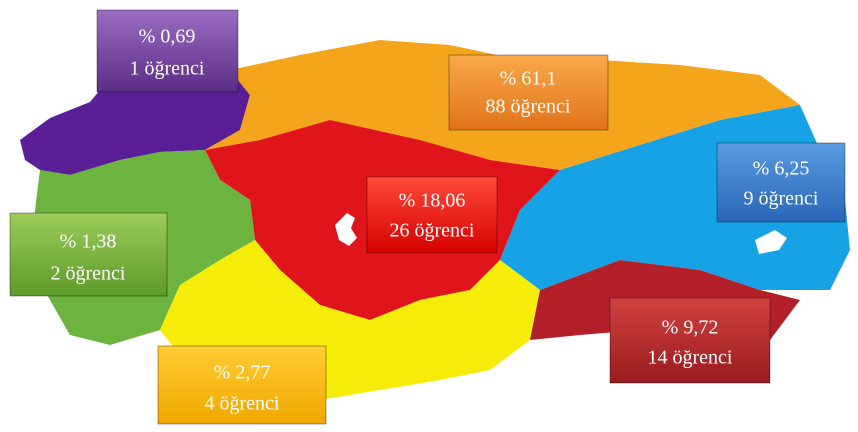 The width and height of the screenshot is (858, 432). I want to click on percent-label: % 6,25, so click(781, 169).